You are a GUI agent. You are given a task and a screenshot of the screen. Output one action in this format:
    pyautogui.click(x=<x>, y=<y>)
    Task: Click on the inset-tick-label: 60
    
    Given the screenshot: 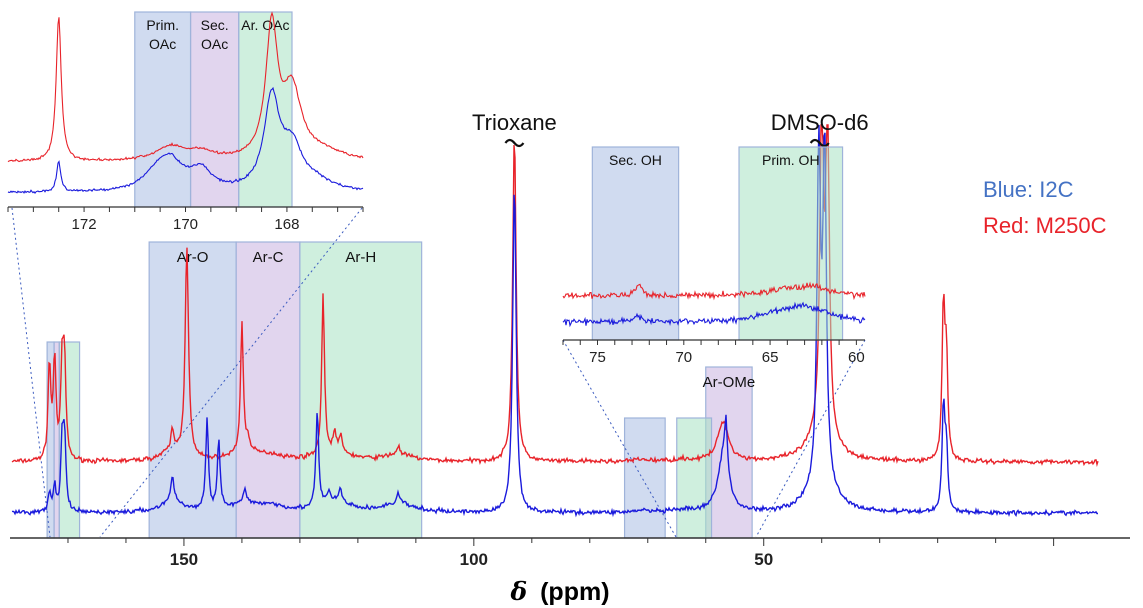 What is the action you would take?
    pyautogui.click(x=856, y=357)
    